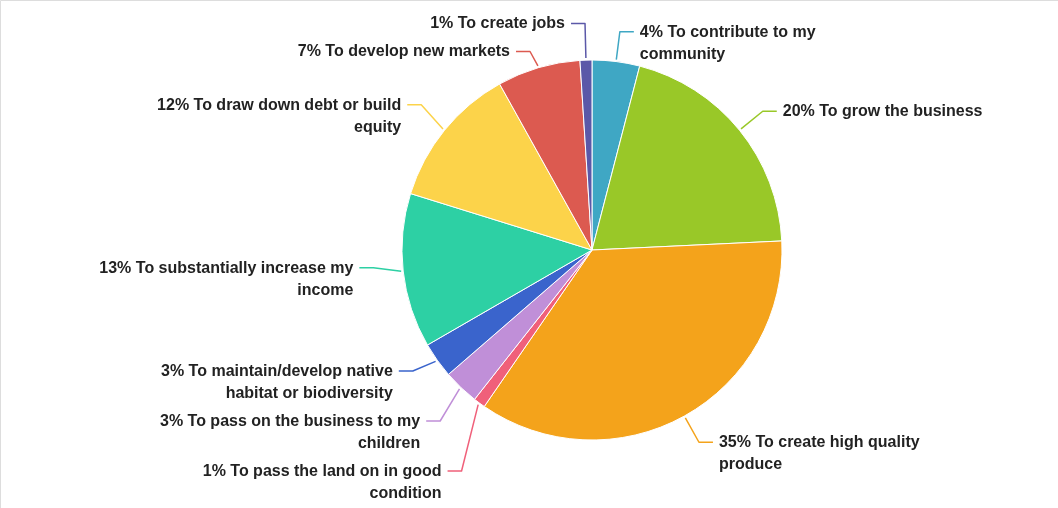 The width and height of the screenshot is (1058, 508). What do you see at coordinates (279, 115) in the screenshot?
I see `slice-label: 12% To draw down debt or build equity` at bounding box center [279, 115].